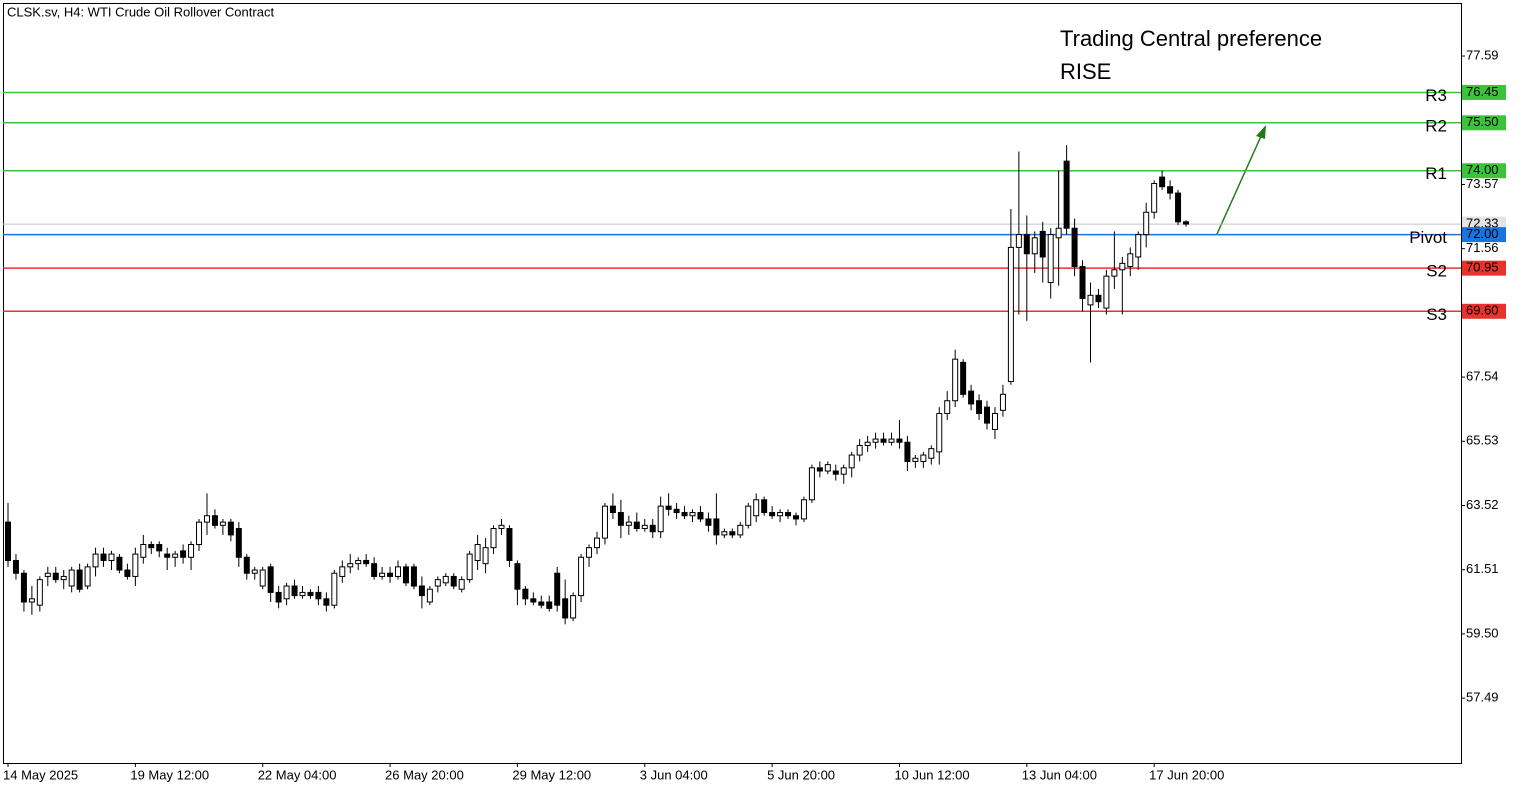 This screenshot has width=1522, height=790. Describe the element at coordinates (297, 774) in the screenshot. I see `x-tick-label: 22 May 04:00` at that location.